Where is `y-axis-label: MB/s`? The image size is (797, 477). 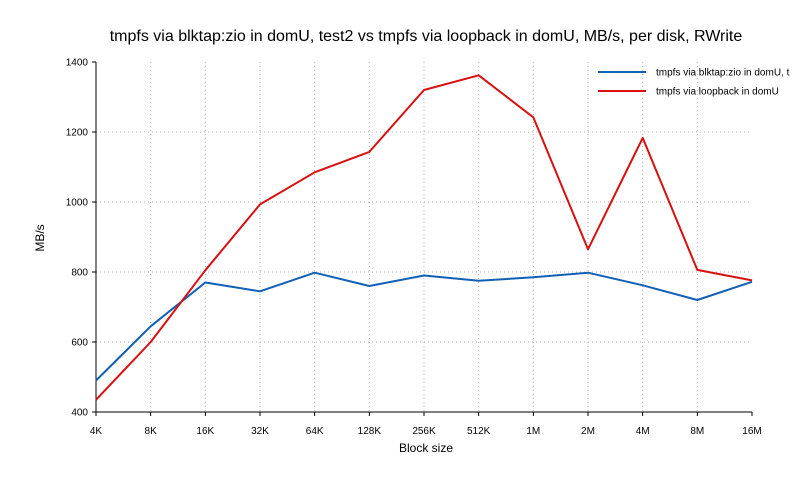
y-axis-label: MB/s is located at coordinates (40, 237).